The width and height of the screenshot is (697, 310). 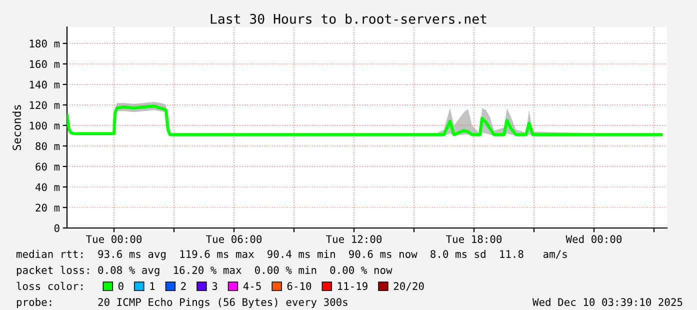 What do you see at coordinates (594, 239) in the screenshot?
I see `x-tick-label: Wed 00:00` at bounding box center [594, 239].